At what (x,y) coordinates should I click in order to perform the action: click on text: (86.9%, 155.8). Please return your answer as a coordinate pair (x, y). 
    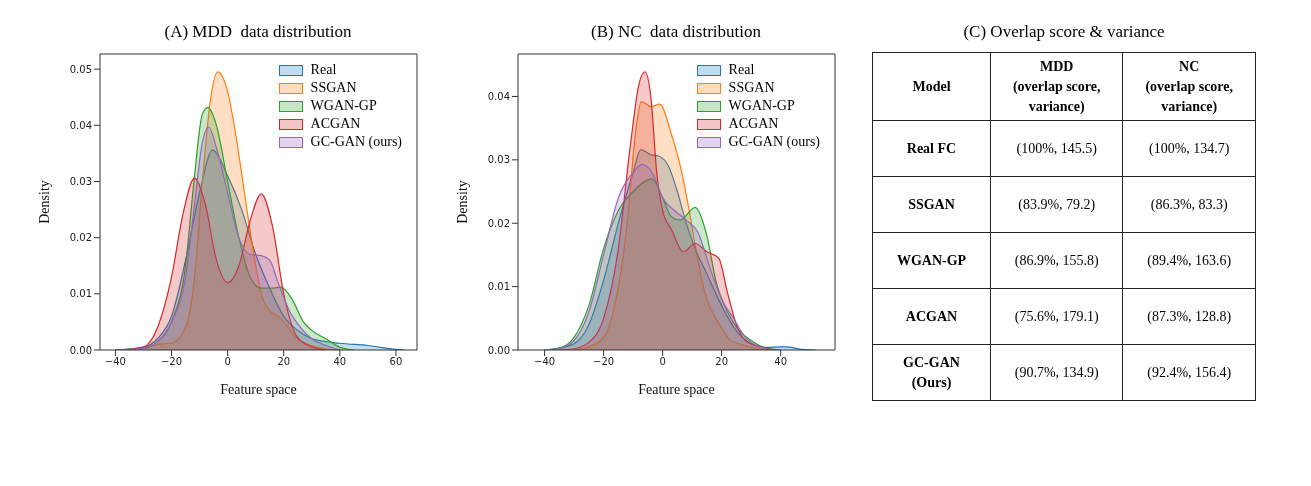
    Looking at the image, I should click on (1056, 260).